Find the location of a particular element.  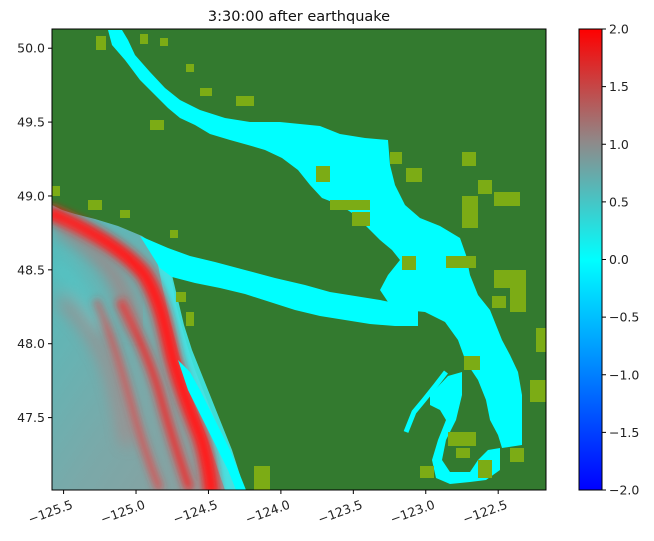

x-tick-label: −124.0 is located at coordinates (267, 512).